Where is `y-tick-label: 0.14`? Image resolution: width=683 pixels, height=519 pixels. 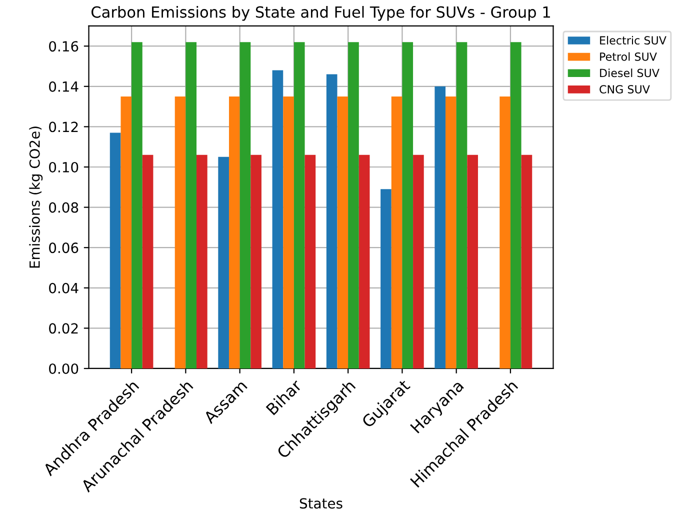
y-tick-label: 0.14 is located at coordinates (63, 86).